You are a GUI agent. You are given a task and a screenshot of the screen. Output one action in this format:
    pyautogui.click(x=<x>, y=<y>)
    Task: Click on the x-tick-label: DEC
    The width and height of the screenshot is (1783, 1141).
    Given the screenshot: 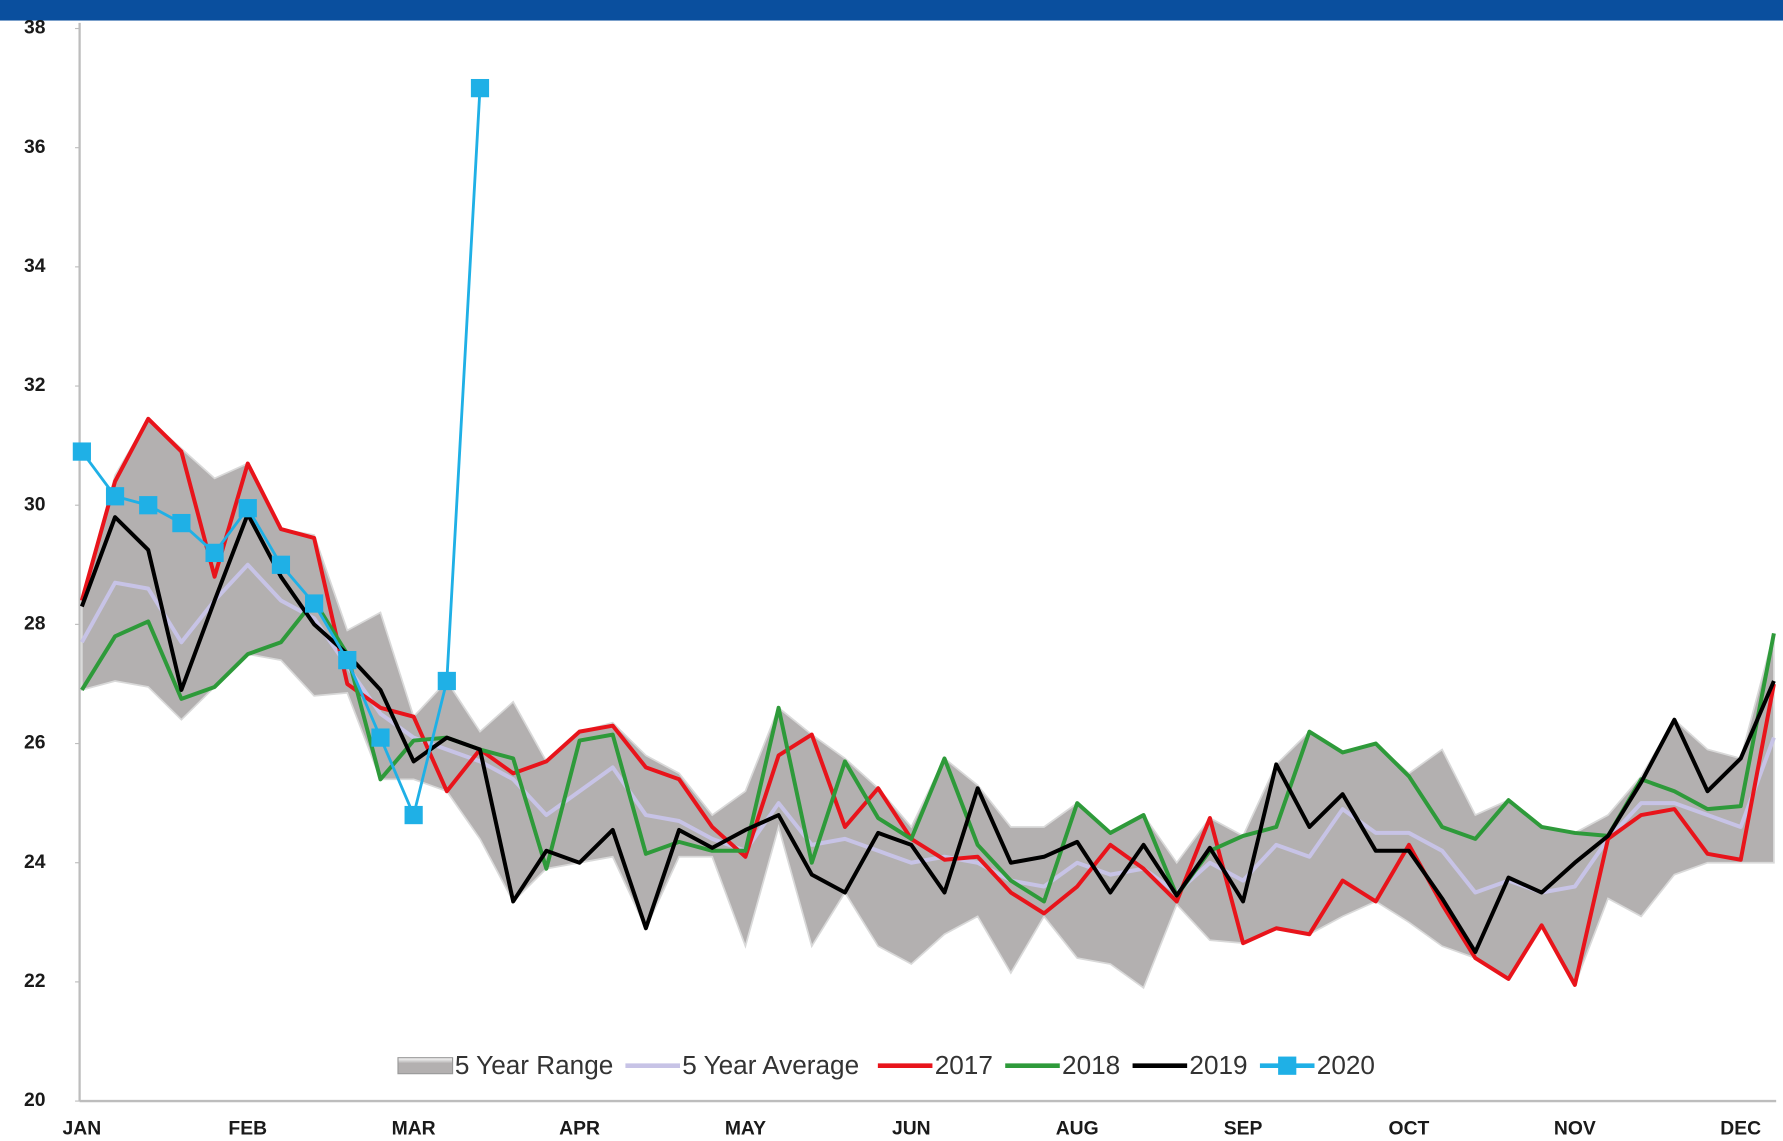 What is the action you would take?
    pyautogui.click(x=1740, y=1129)
    